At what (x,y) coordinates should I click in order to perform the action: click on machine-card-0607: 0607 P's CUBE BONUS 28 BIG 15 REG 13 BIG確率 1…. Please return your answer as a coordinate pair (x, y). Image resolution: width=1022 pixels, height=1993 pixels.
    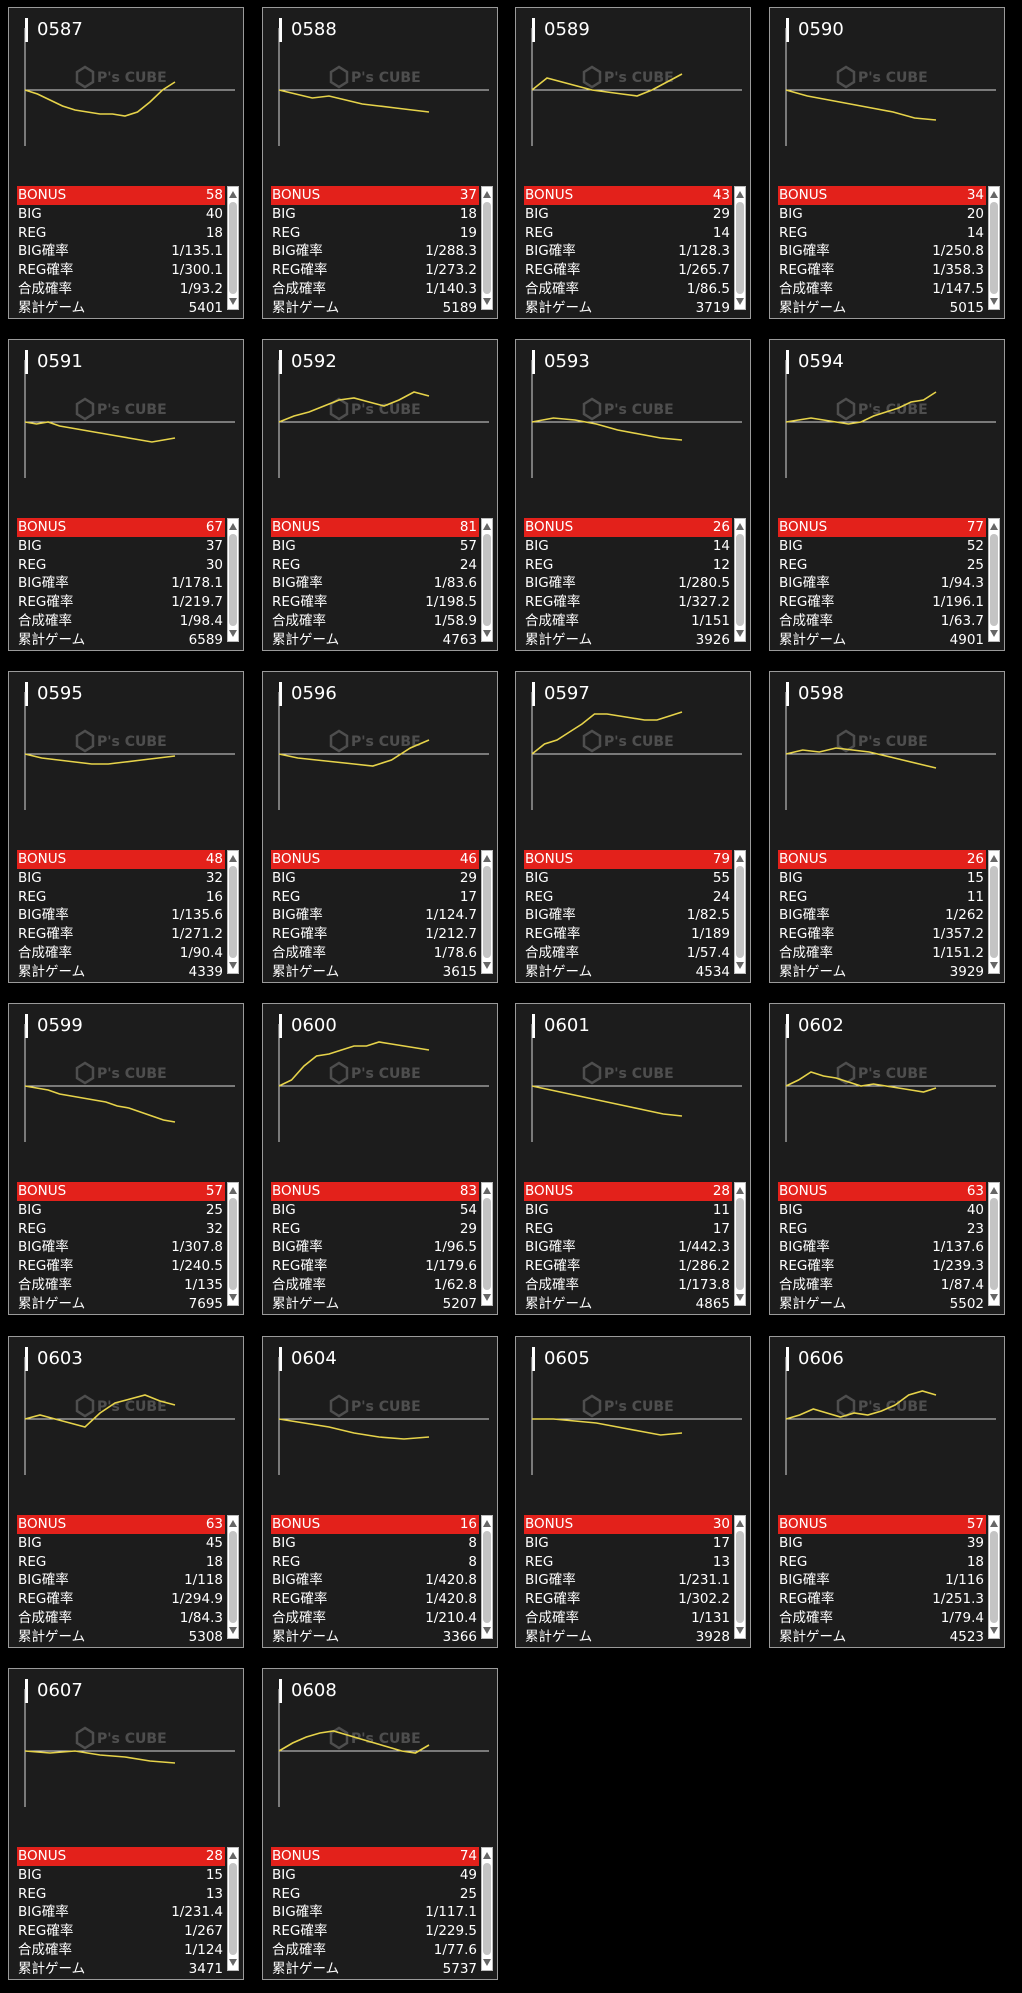
    Looking at the image, I should click on (126, 1824).